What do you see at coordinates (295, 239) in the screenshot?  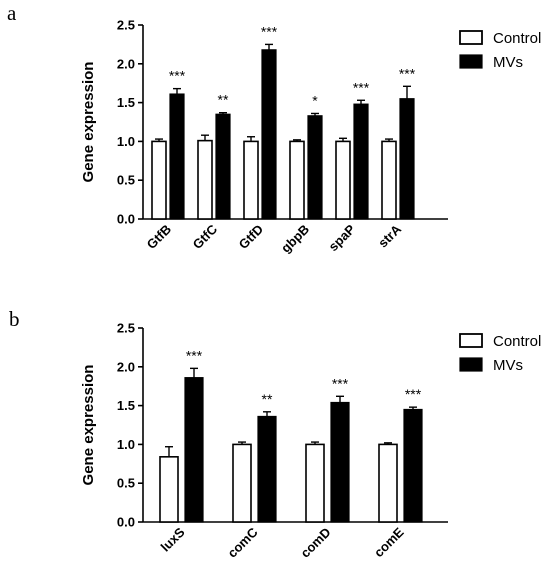 I see `category-label: gbpB` at bounding box center [295, 239].